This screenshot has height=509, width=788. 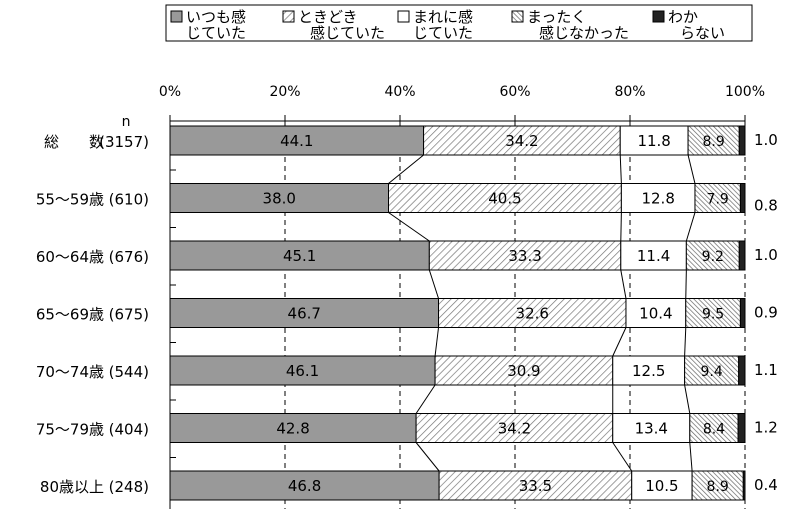 I want to click on legend-label-line: いつも感, so click(x=216, y=17).